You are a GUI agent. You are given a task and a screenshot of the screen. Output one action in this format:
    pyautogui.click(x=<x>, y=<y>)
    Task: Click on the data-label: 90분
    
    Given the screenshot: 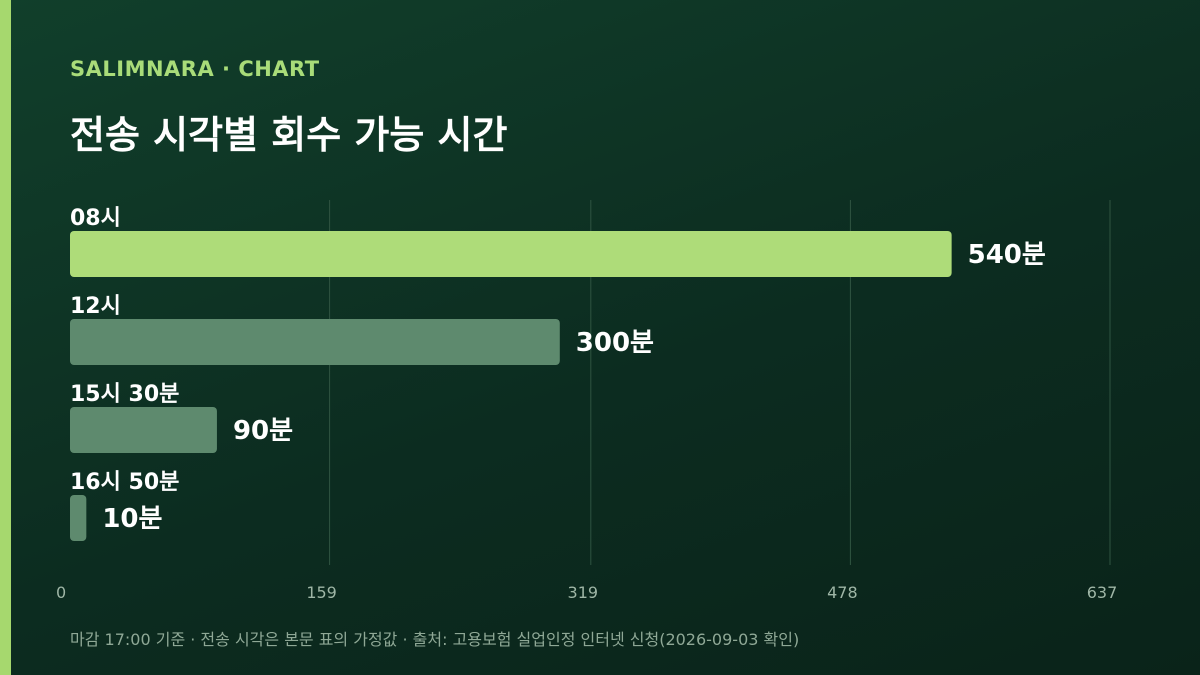 What is the action you would take?
    pyautogui.click(x=263, y=431)
    